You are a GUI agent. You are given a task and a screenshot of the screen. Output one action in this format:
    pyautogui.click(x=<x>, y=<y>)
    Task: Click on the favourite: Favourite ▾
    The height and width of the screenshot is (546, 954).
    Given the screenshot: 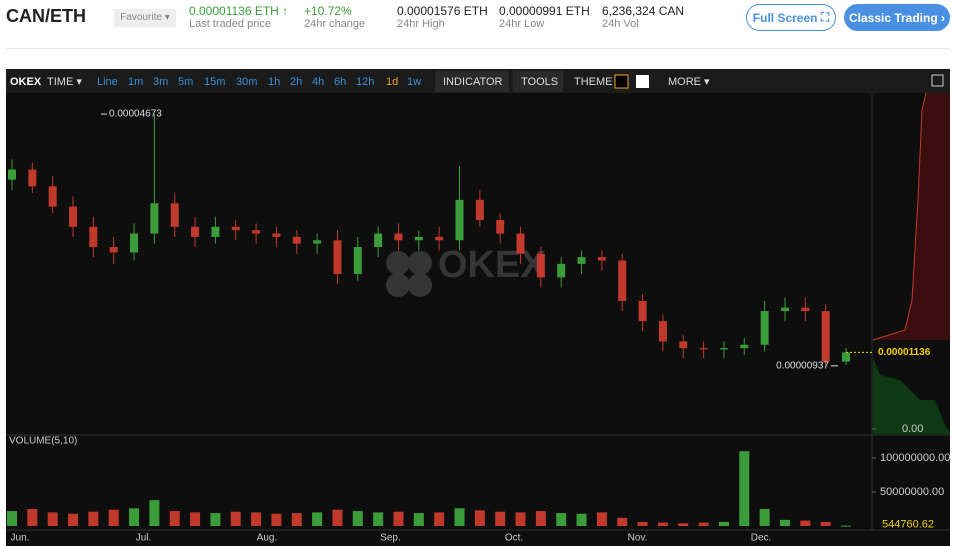 What is the action you would take?
    pyautogui.click(x=145, y=18)
    